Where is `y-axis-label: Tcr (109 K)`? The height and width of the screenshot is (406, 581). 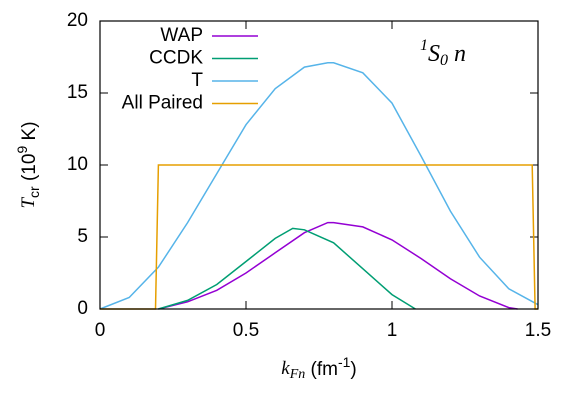 y-axis-label: Tcr (109 K) is located at coordinates (28, 164).